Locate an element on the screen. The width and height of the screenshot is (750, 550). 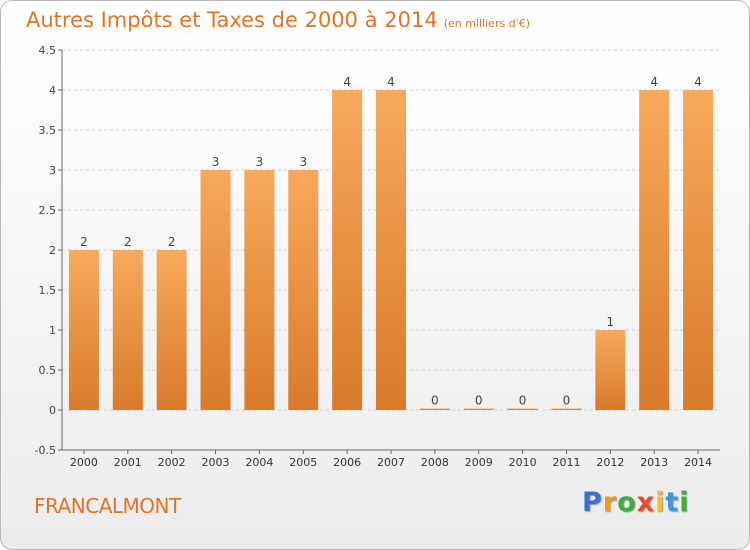
x-tick-label: 2002 is located at coordinates (172, 462).